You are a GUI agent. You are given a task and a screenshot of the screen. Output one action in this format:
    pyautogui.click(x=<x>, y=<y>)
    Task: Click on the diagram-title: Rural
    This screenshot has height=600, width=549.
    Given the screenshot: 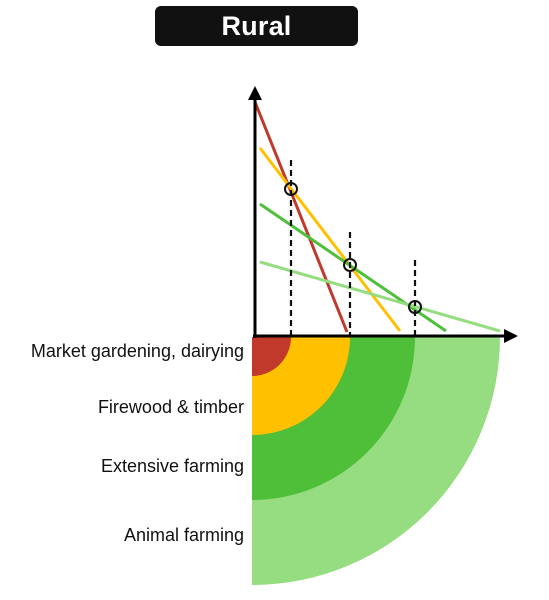 What is the action you would take?
    pyautogui.click(x=256, y=25)
    